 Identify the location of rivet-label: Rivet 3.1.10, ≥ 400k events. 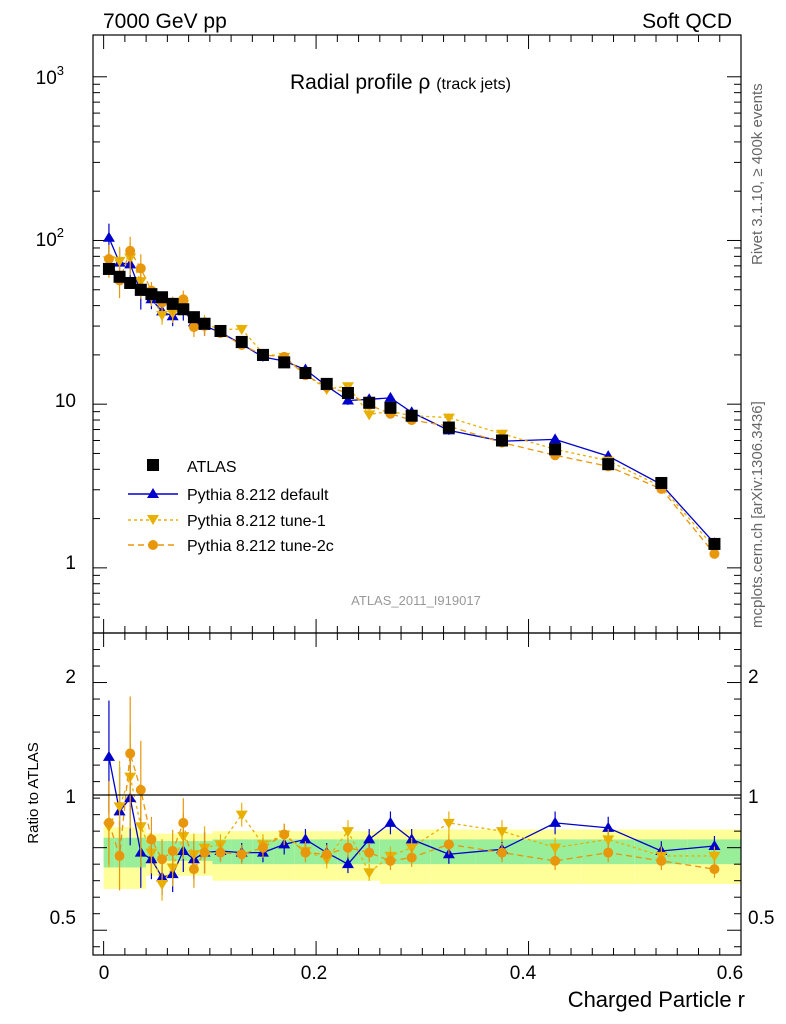
(757, 174).